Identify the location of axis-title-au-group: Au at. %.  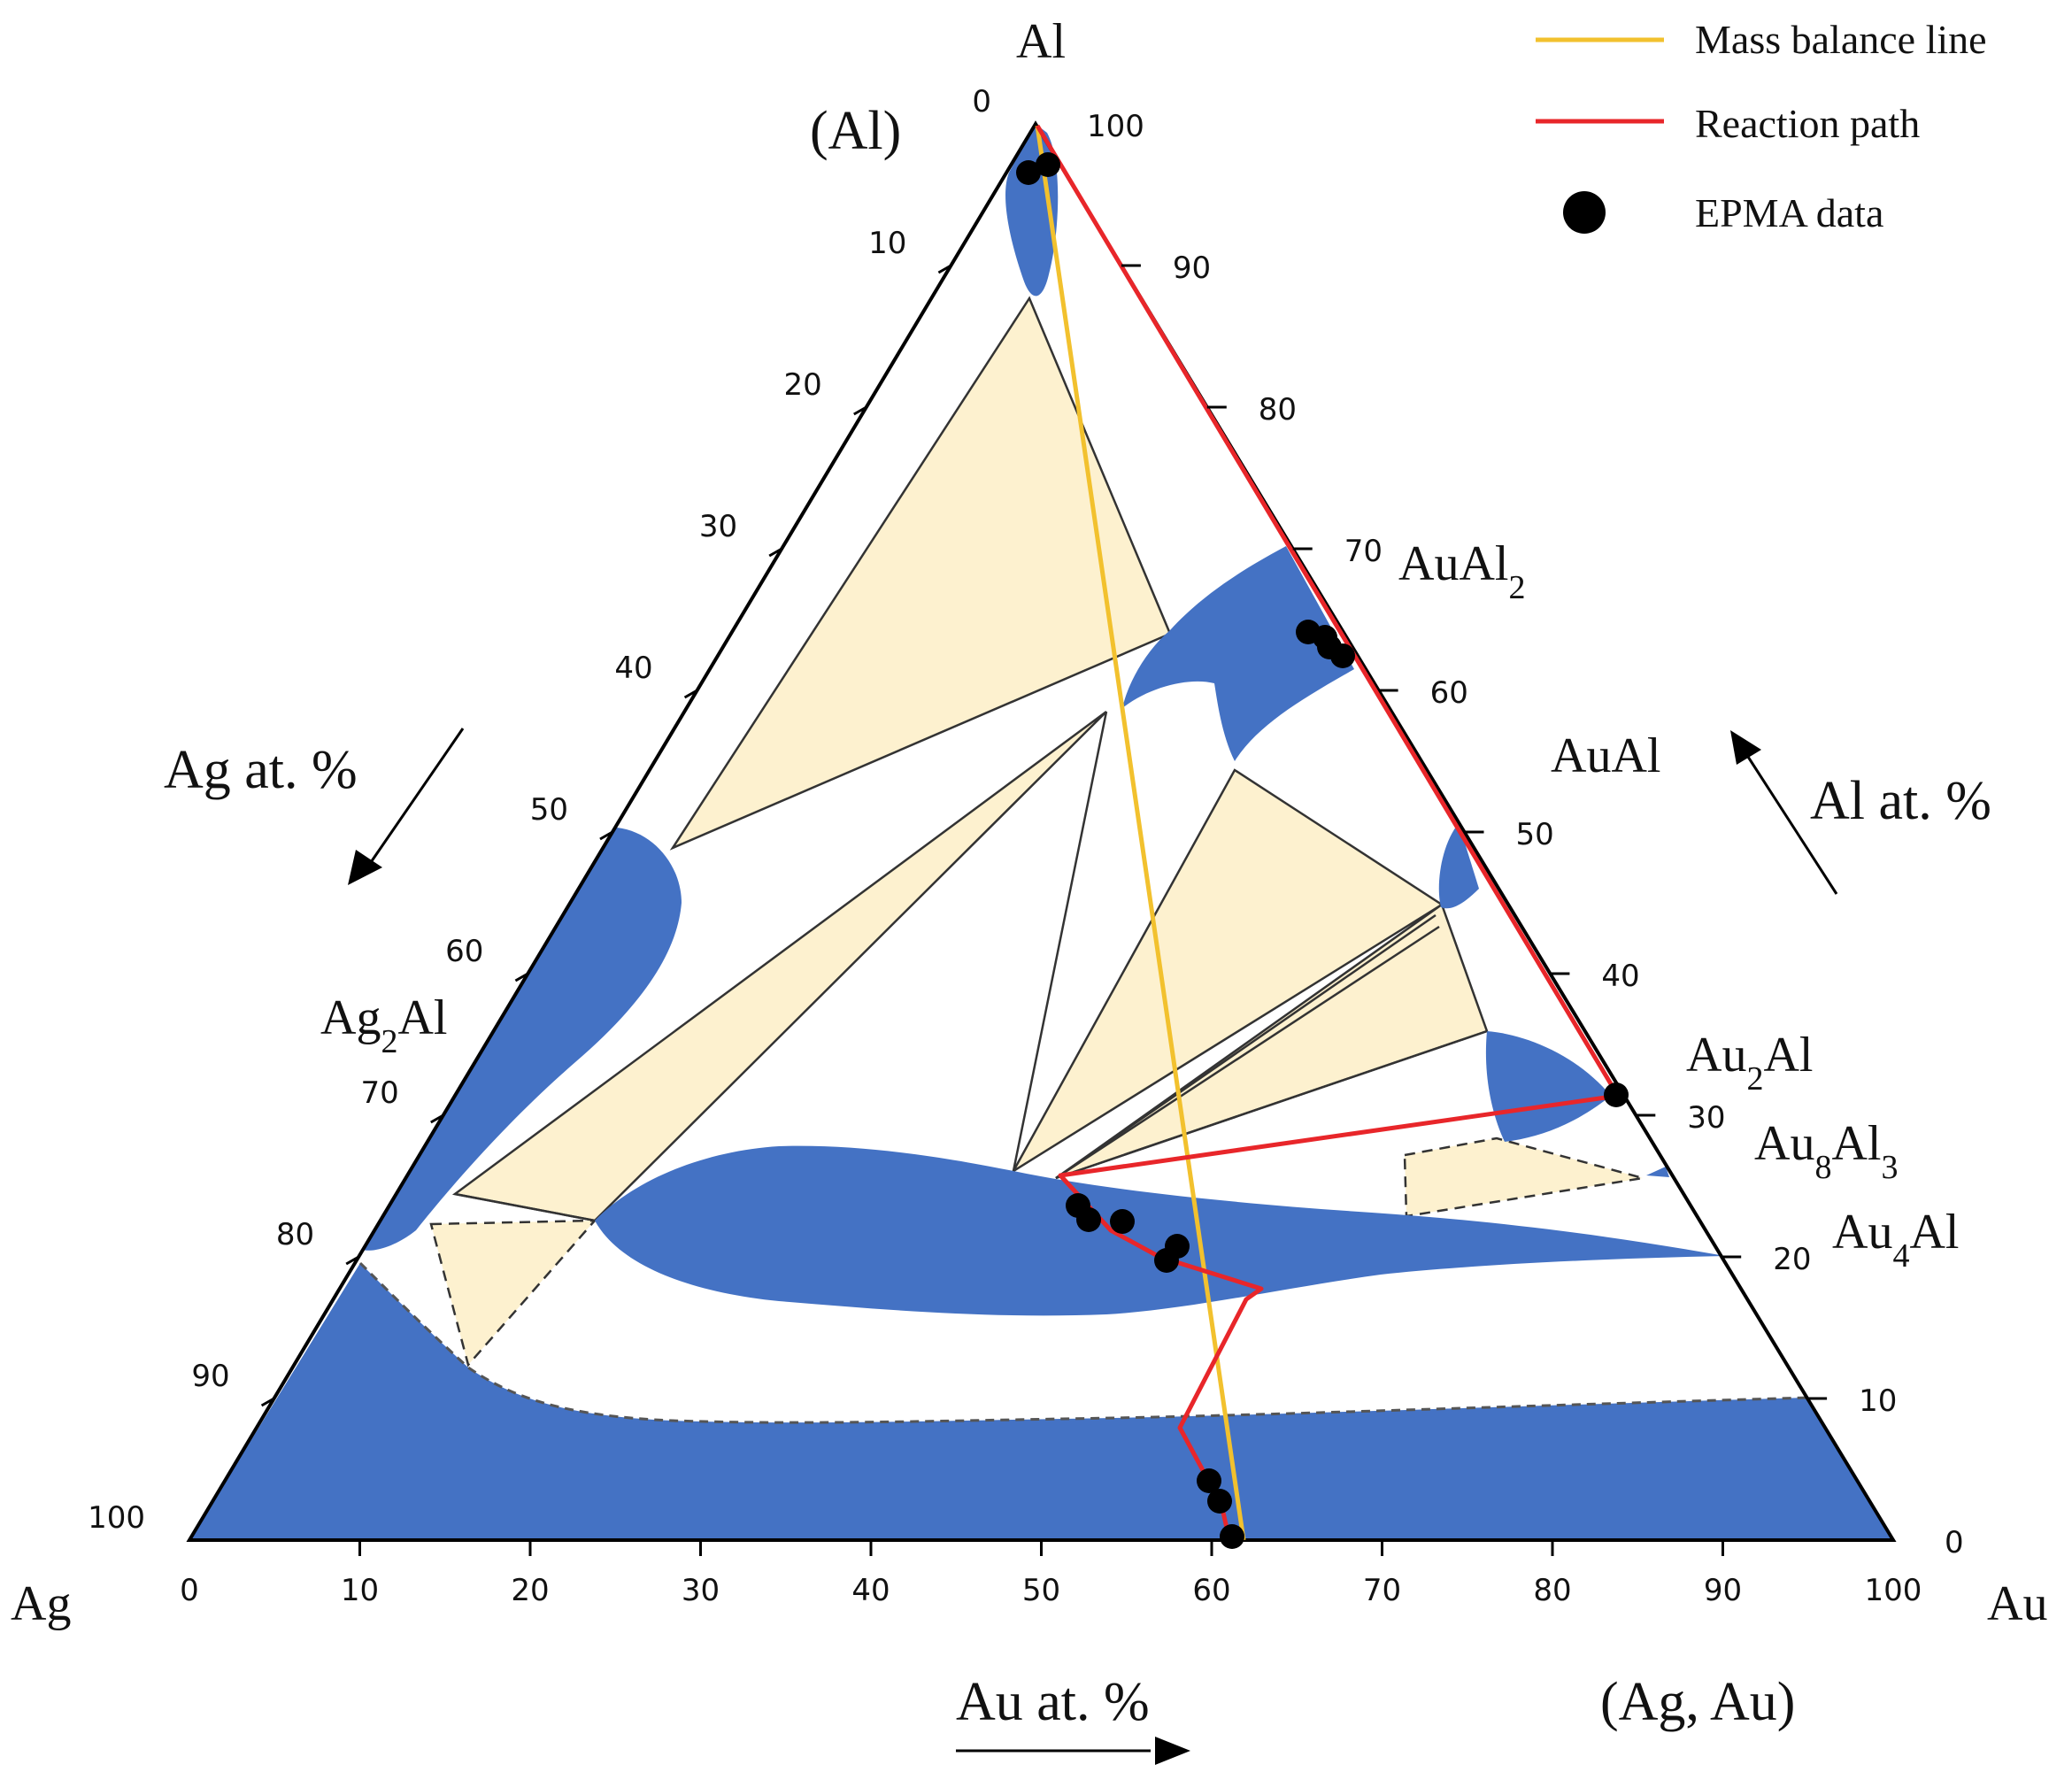
(1073, 1718).